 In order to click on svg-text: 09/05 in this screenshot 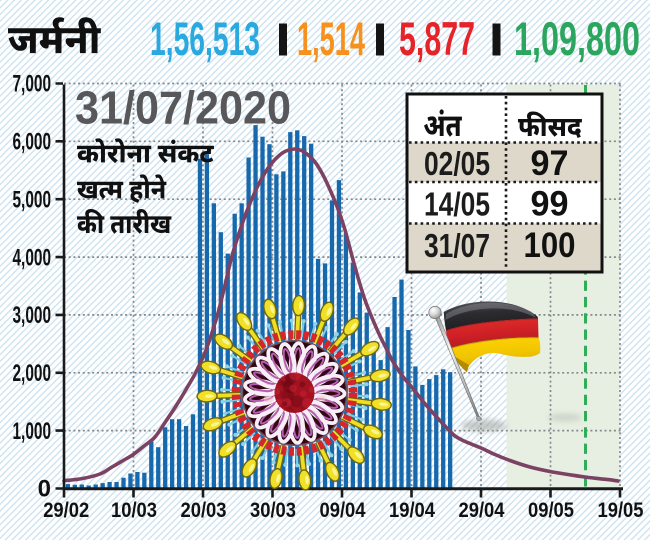, I will do `click(551, 510)`.